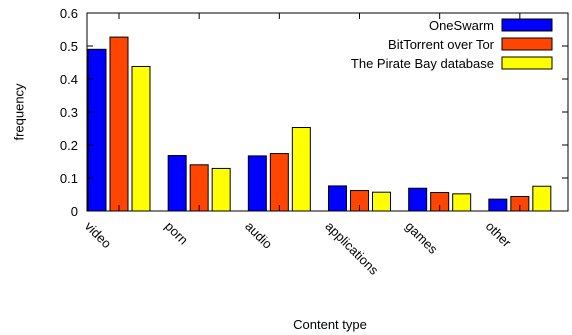 Image resolution: width=572 pixels, height=335 pixels. What do you see at coordinates (499, 235) in the screenshot?
I see `x-tick-label-other: other` at bounding box center [499, 235].